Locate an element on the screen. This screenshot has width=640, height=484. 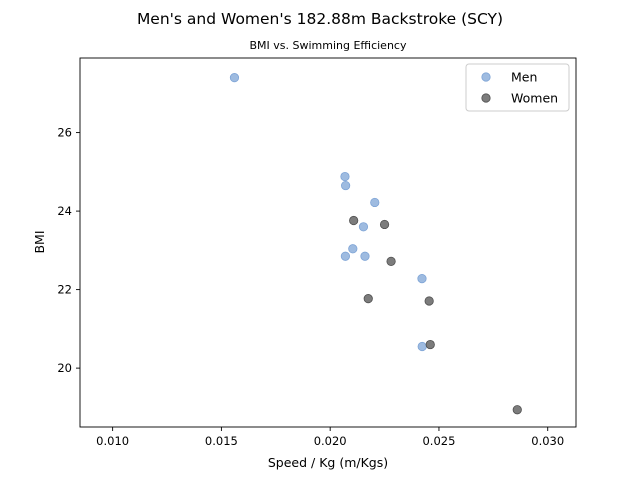
legend: Men Women is located at coordinates (517, 87).